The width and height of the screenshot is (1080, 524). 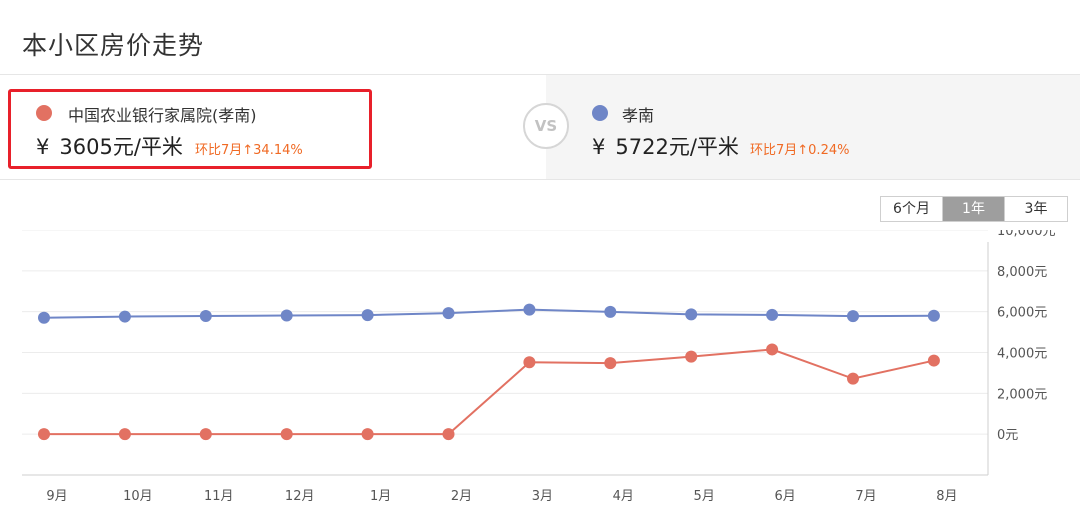 I want to click on page-title: 本小区房价走势, so click(x=113, y=45).